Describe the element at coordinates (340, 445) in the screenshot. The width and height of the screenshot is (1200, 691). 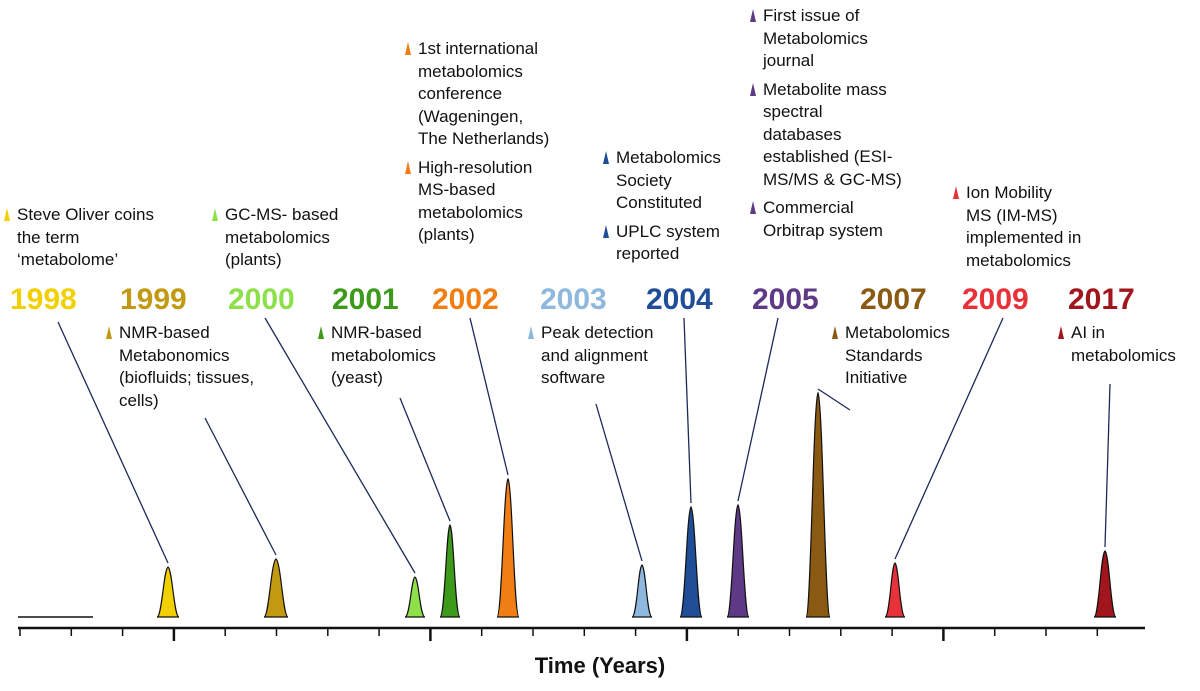
I see `leader-line-2000` at that location.